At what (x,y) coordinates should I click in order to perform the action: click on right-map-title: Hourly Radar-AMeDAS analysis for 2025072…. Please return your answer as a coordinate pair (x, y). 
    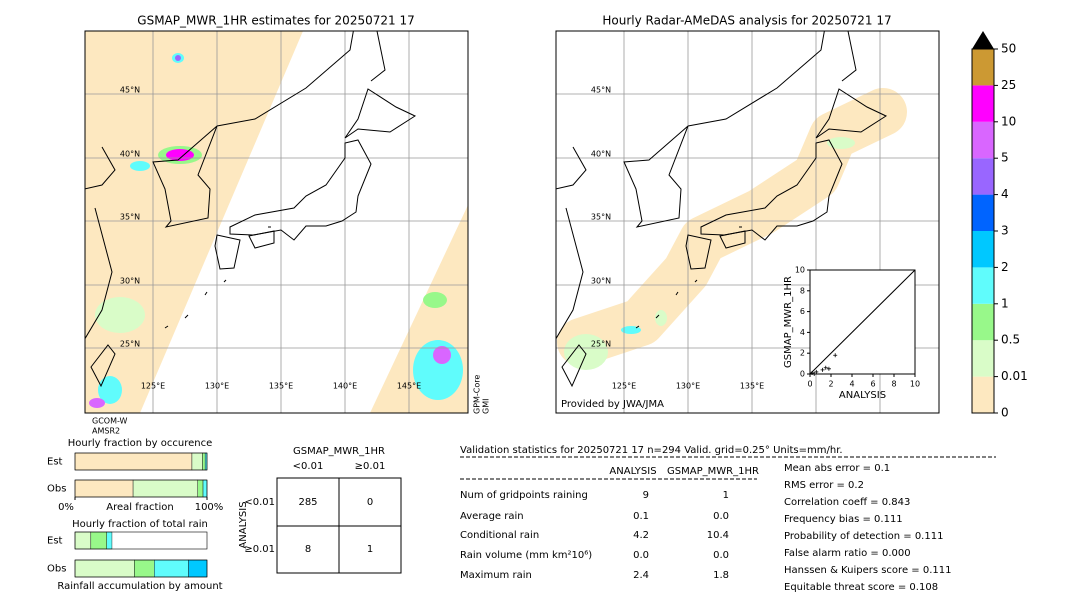
    Looking at the image, I should click on (746, 21).